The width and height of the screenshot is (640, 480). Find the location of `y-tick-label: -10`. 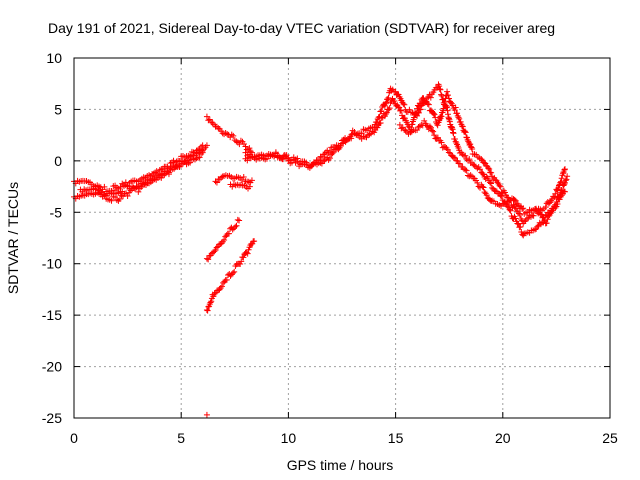

y-tick-label: -10 is located at coordinates (52, 264).